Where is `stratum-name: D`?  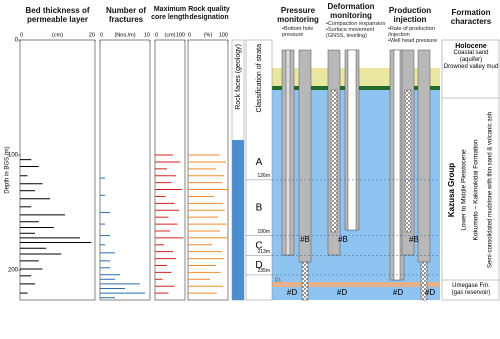
stratum-name: D is located at coordinates (258, 265).